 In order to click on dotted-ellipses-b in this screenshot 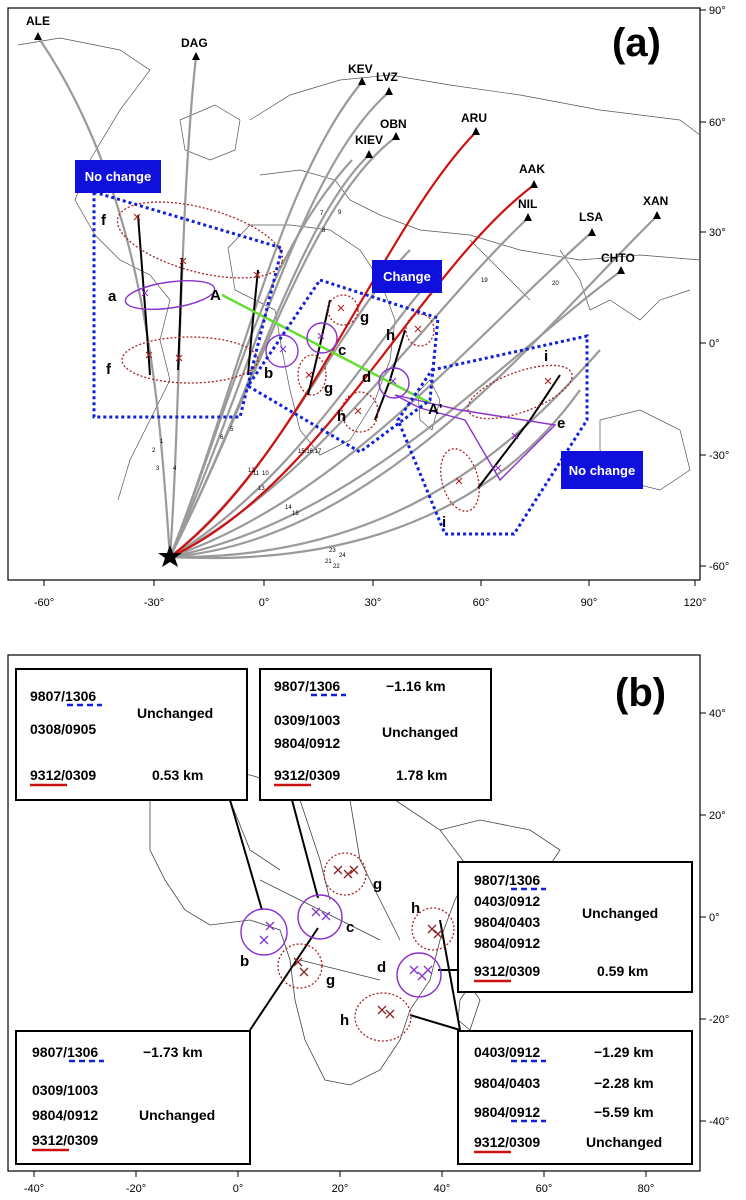, I will do `click(366, 947)`.